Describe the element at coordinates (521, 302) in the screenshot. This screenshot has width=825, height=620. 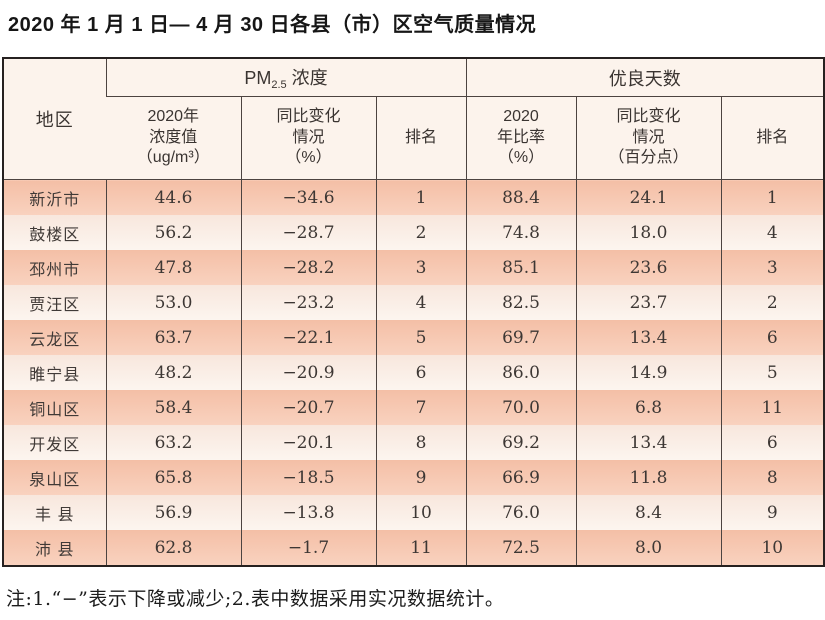
I see `ratio-cell: 82.5` at that location.